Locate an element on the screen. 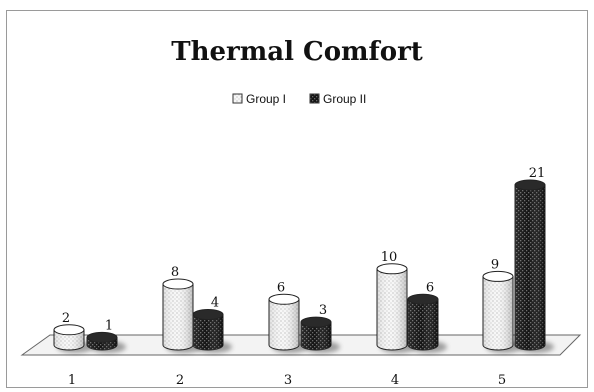 This screenshot has height=392, width=594. value-label-group1-cat1: 2 is located at coordinates (66, 318).